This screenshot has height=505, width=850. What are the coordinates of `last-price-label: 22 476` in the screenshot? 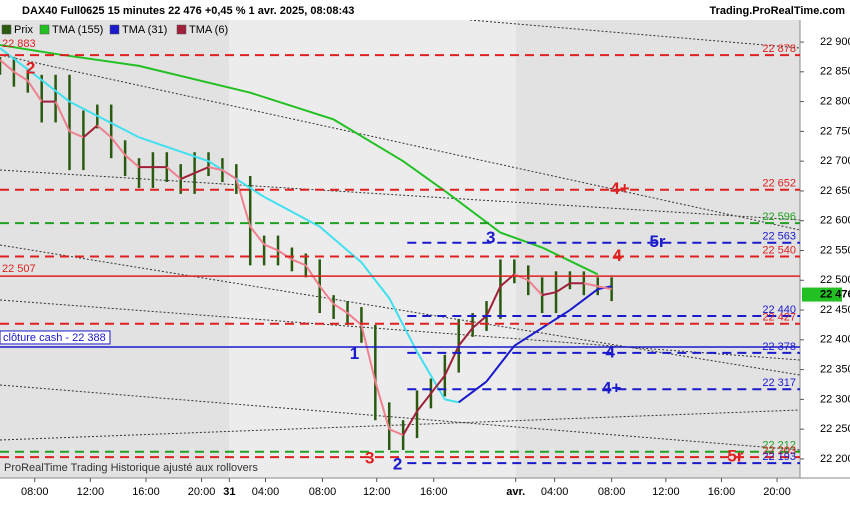 It's located at (835, 294).